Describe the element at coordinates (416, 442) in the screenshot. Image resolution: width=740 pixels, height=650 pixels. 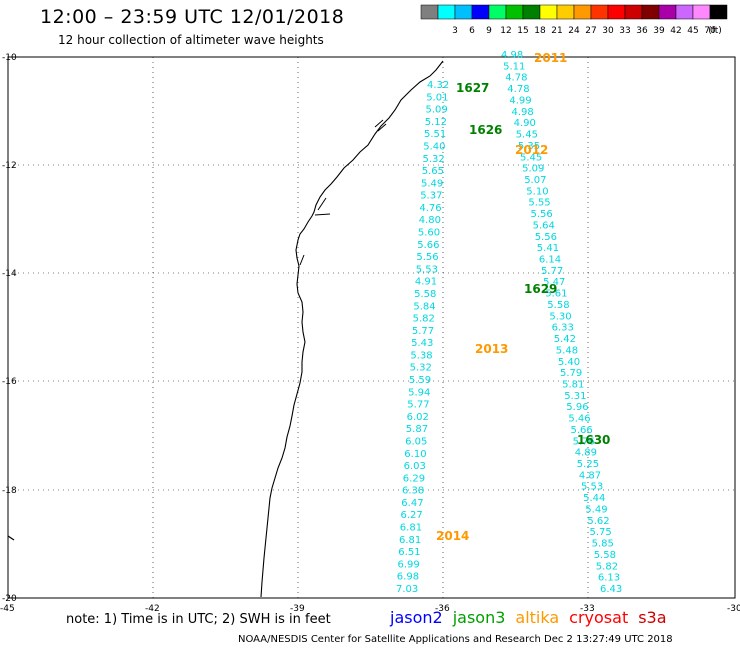
I see `wave-height-value: 6.05` at that location.